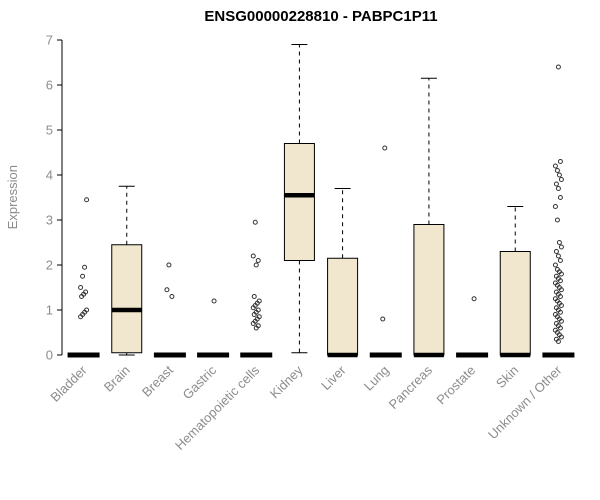 The image size is (600, 500). I want to click on y-tick-label: 0, so click(49, 355).